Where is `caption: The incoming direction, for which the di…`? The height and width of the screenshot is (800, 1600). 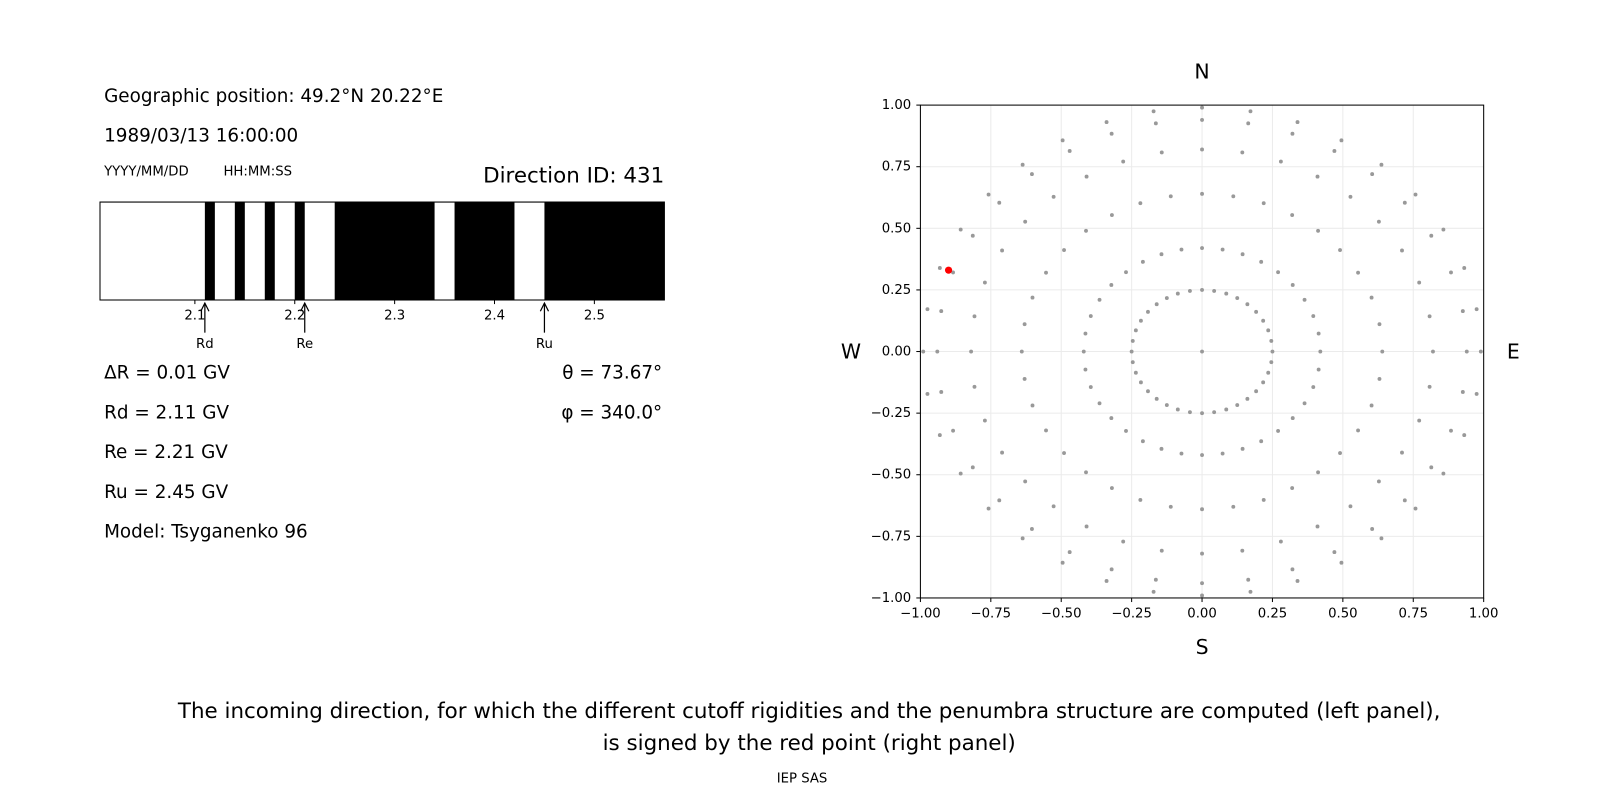
caption: The incoming direction, for which the di… is located at coordinates (809, 711).